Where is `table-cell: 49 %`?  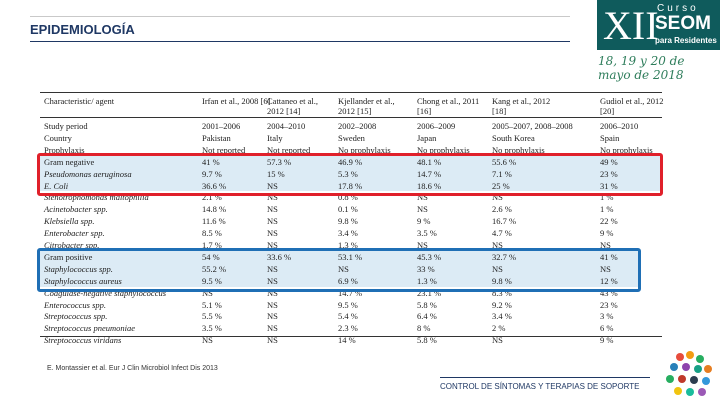 table-cell: 49 % is located at coordinates (609, 161).